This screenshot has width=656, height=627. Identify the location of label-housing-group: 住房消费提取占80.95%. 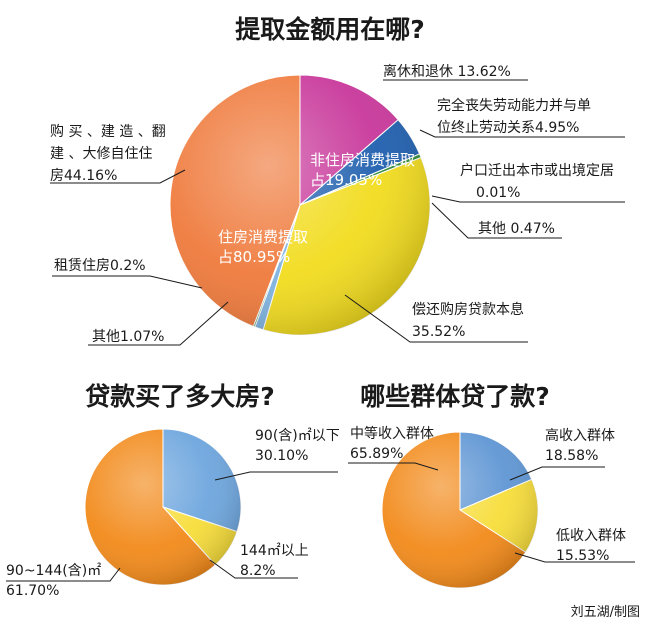
(263, 247).